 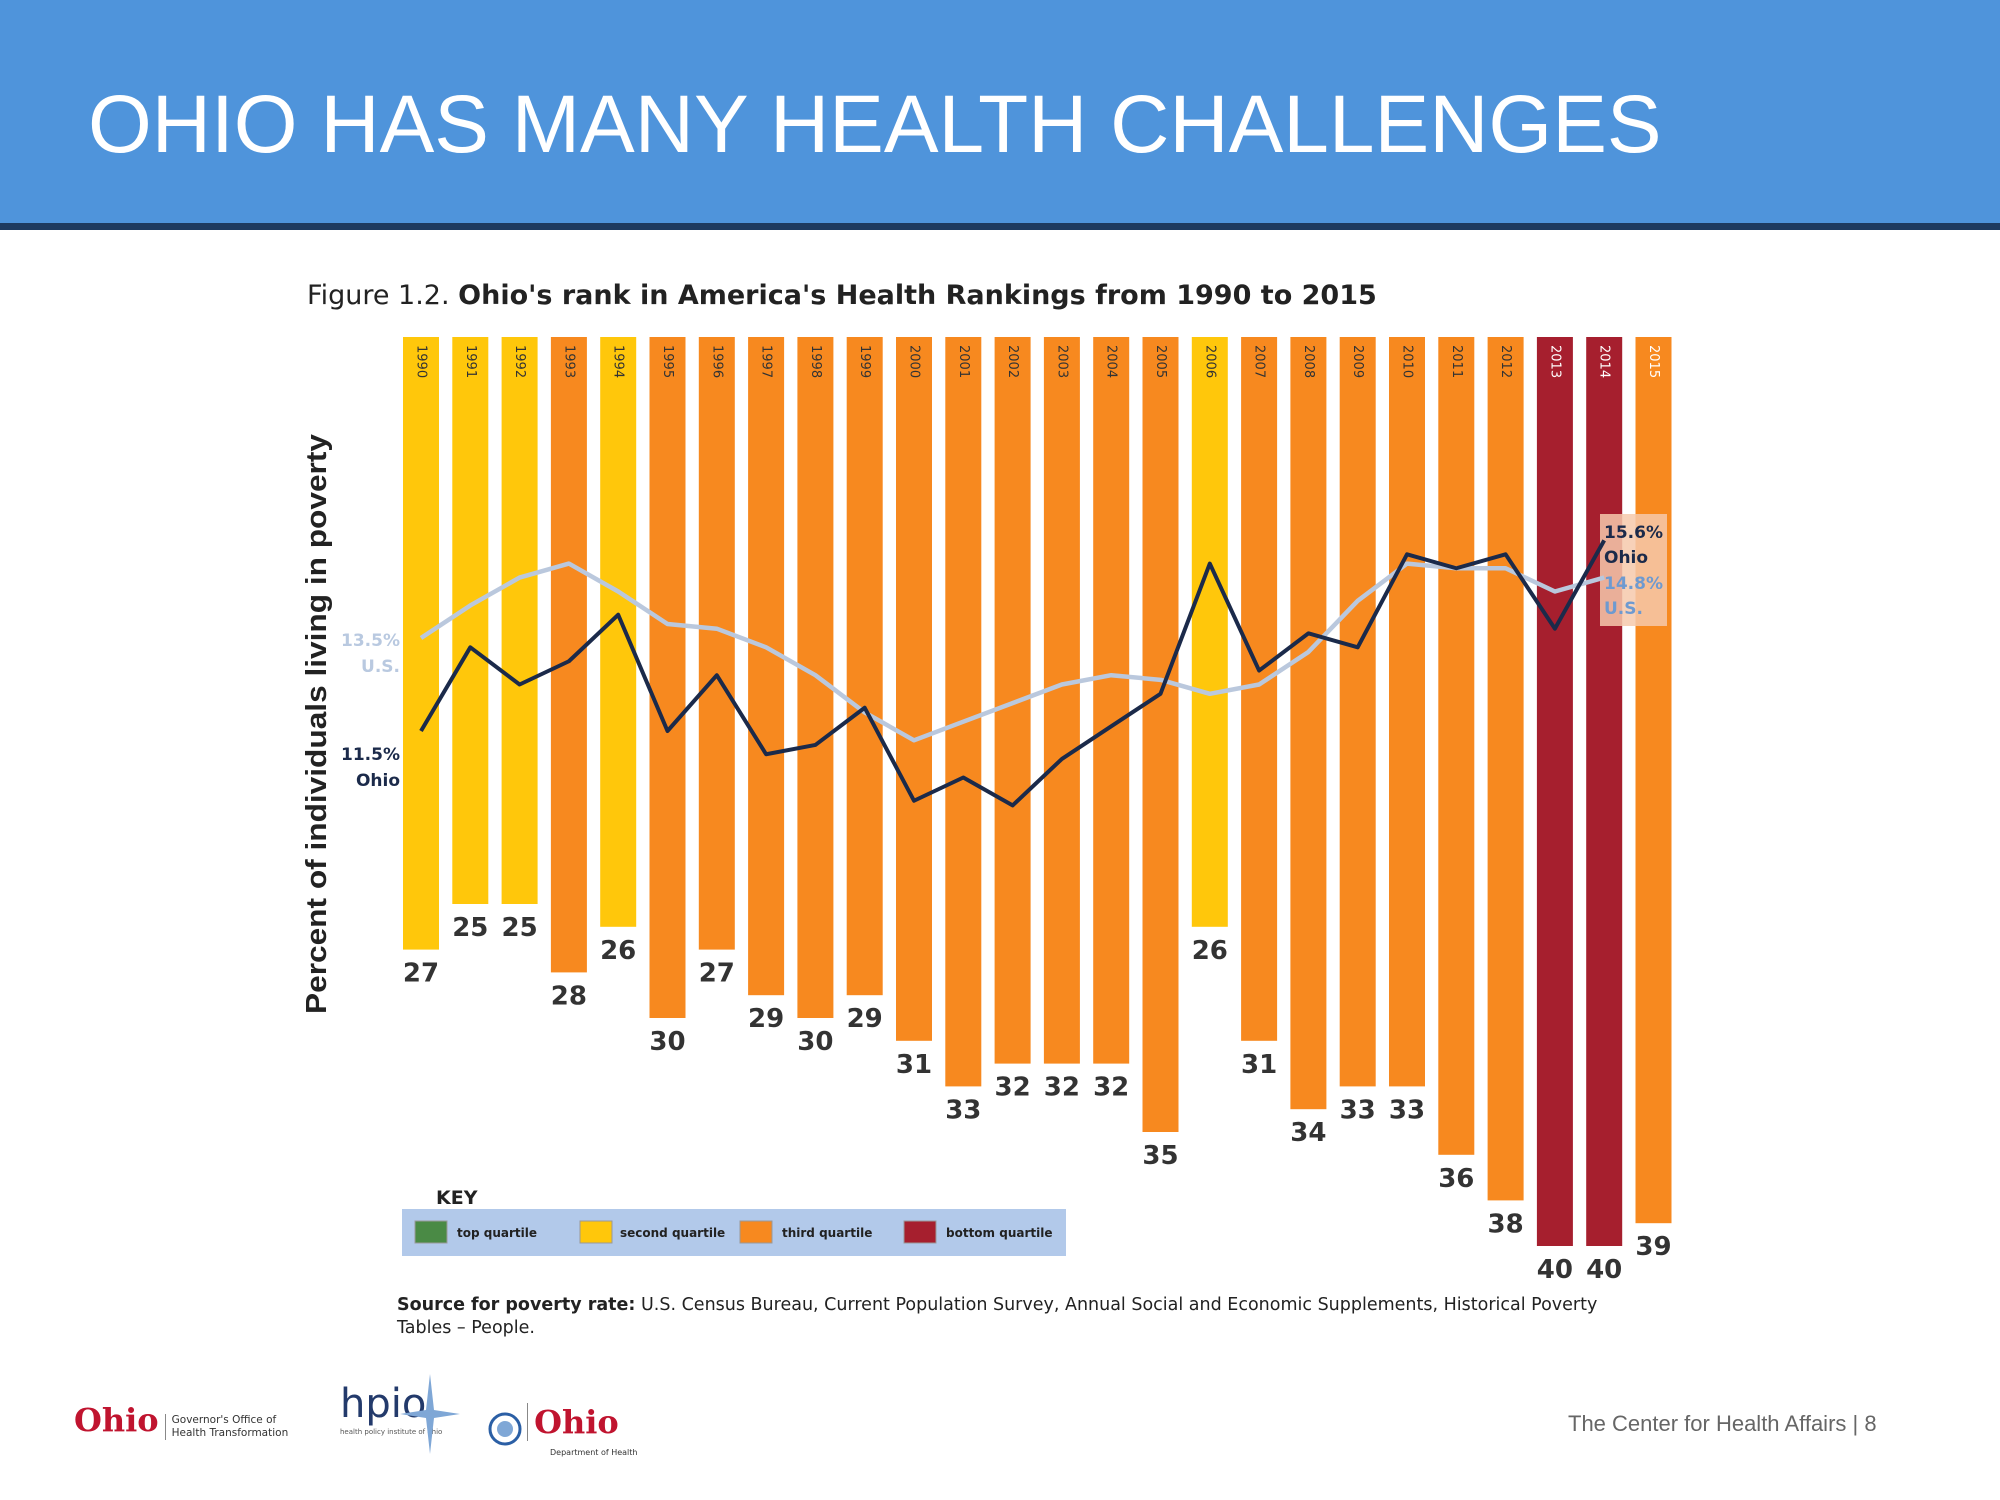 What do you see at coordinates (516, 1305) in the screenshot?
I see `source-label: Source for poverty rate:` at bounding box center [516, 1305].